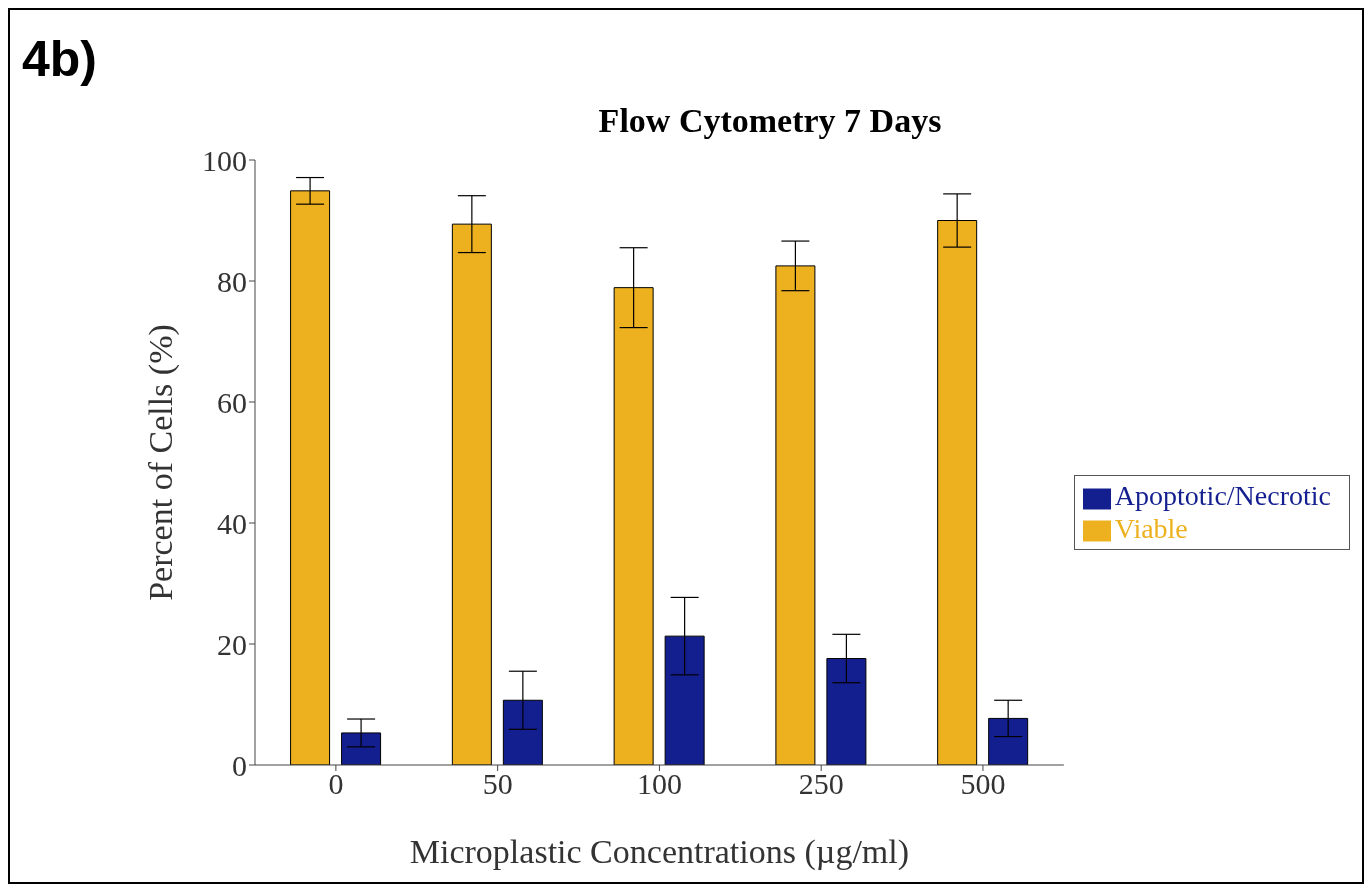 This screenshot has width=1372, height=892. Describe the element at coordinates (161, 462) in the screenshot. I see `y-axis-title: Percent of Cells (%)` at that location.